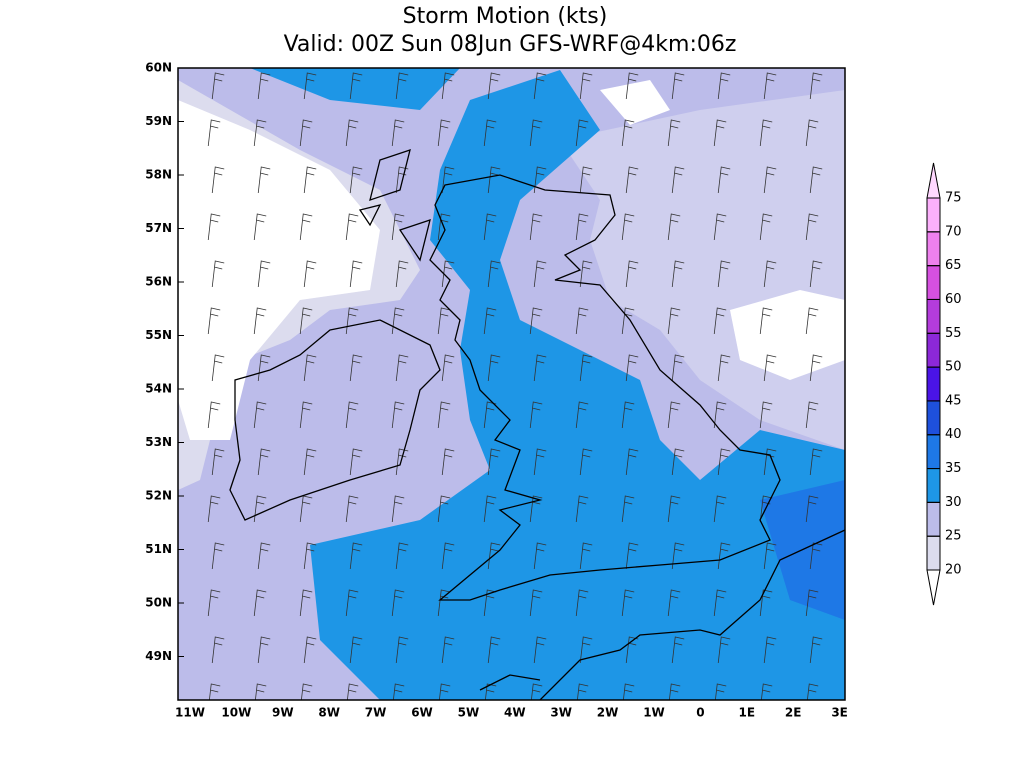 This screenshot has width=1024, height=768. I want to click on colorbar-label: 35, so click(953, 468).